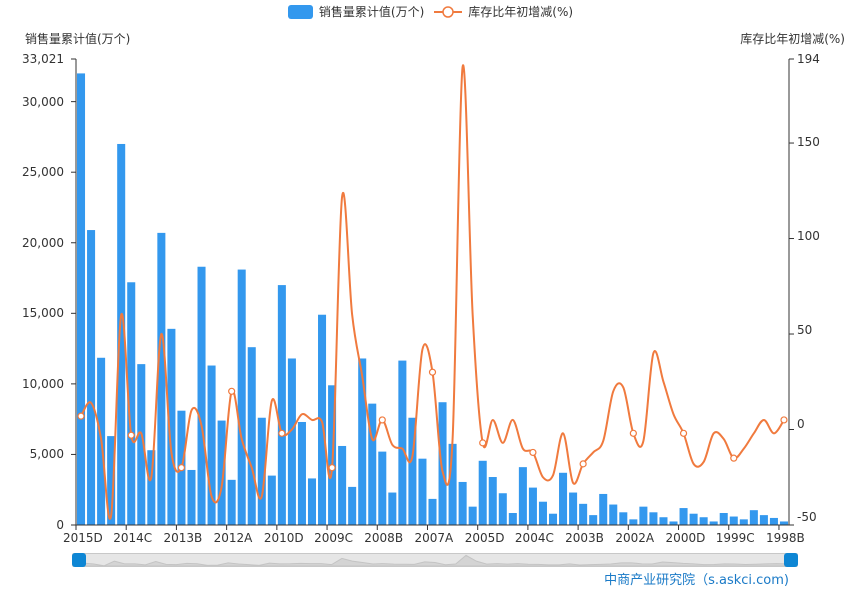 The height and width of the screenshot is (593, 861). I want to click on x-tick-label: 2004C, so click(534, 538).